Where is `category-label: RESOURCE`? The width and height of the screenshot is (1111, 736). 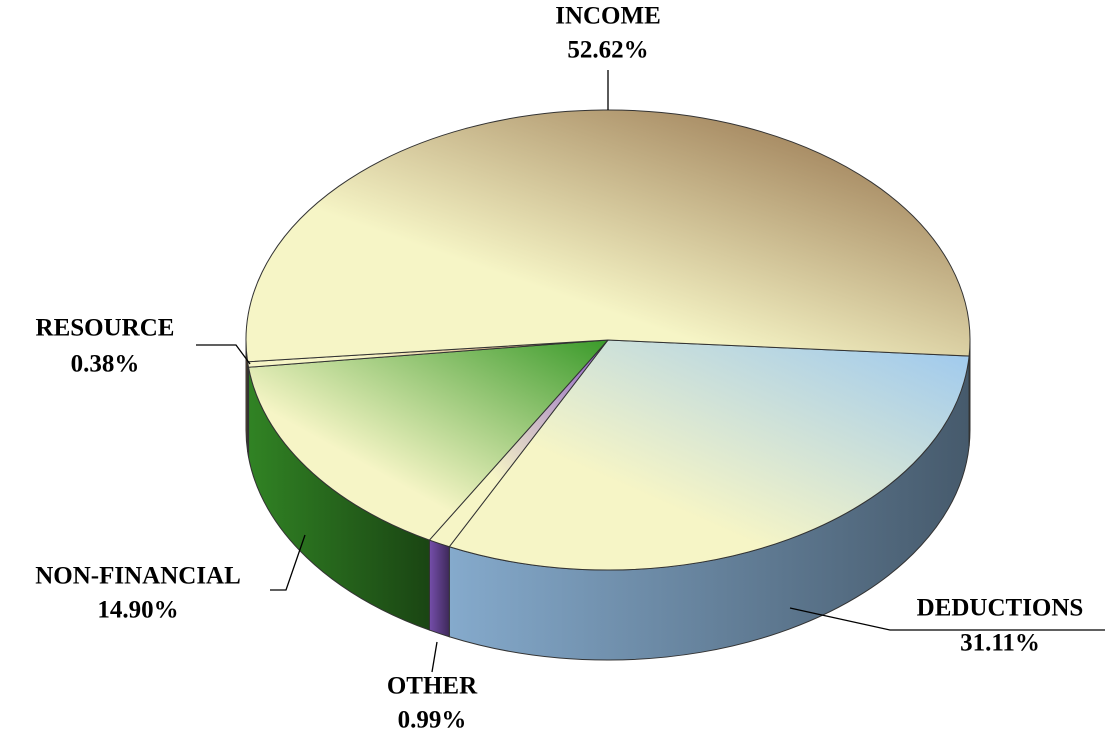
category-label: RESOURCE is located at coordinates (105, 328).